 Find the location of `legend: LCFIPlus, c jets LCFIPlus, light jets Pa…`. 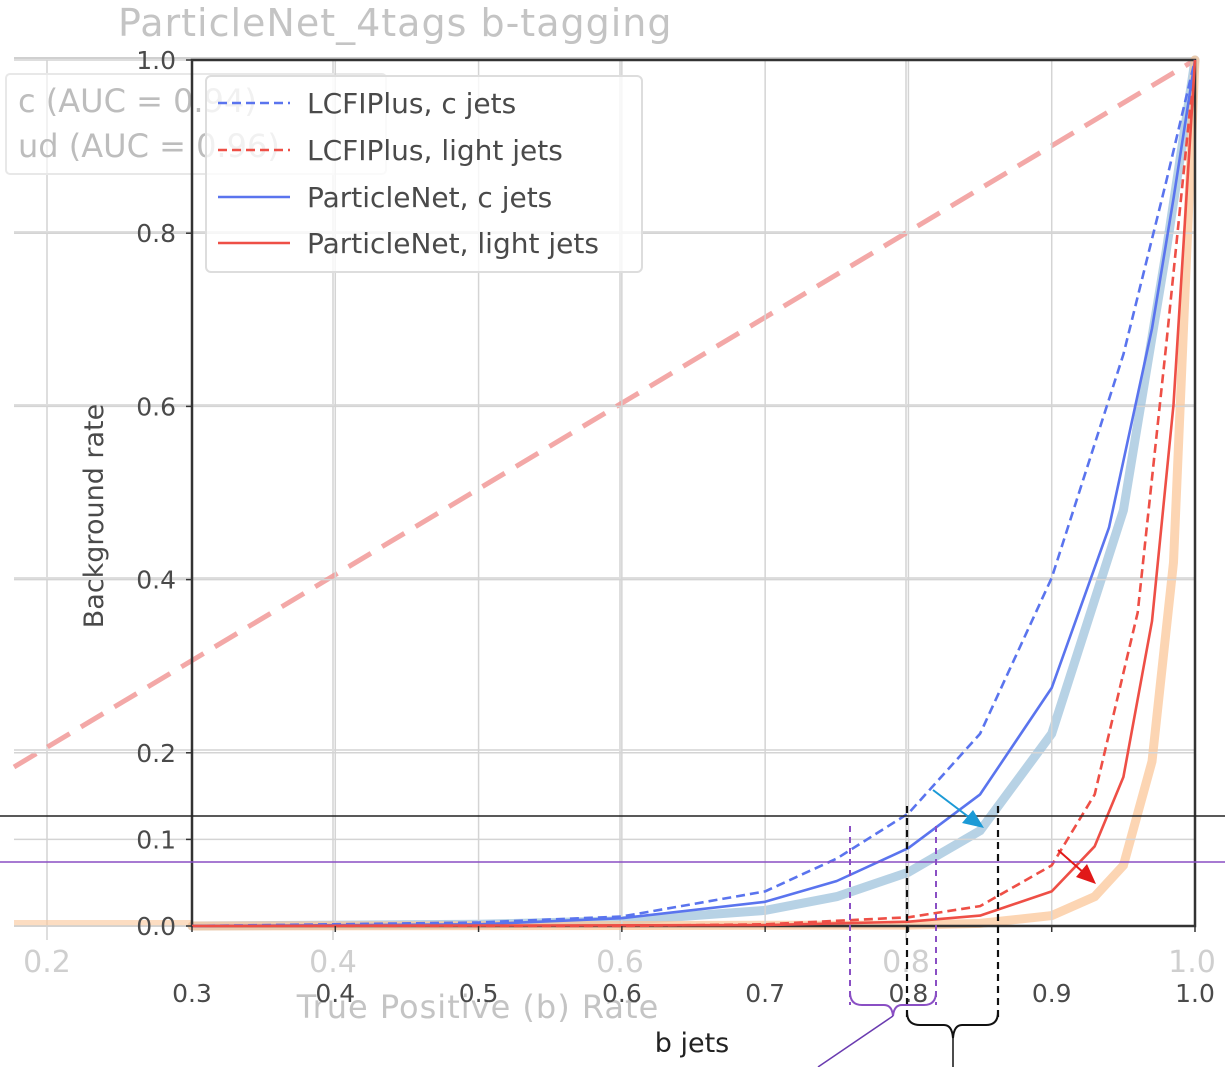

legend: LCFIPlus, c jets LCFIPlus, light jets Pa… is located at coordinates (424, 174).